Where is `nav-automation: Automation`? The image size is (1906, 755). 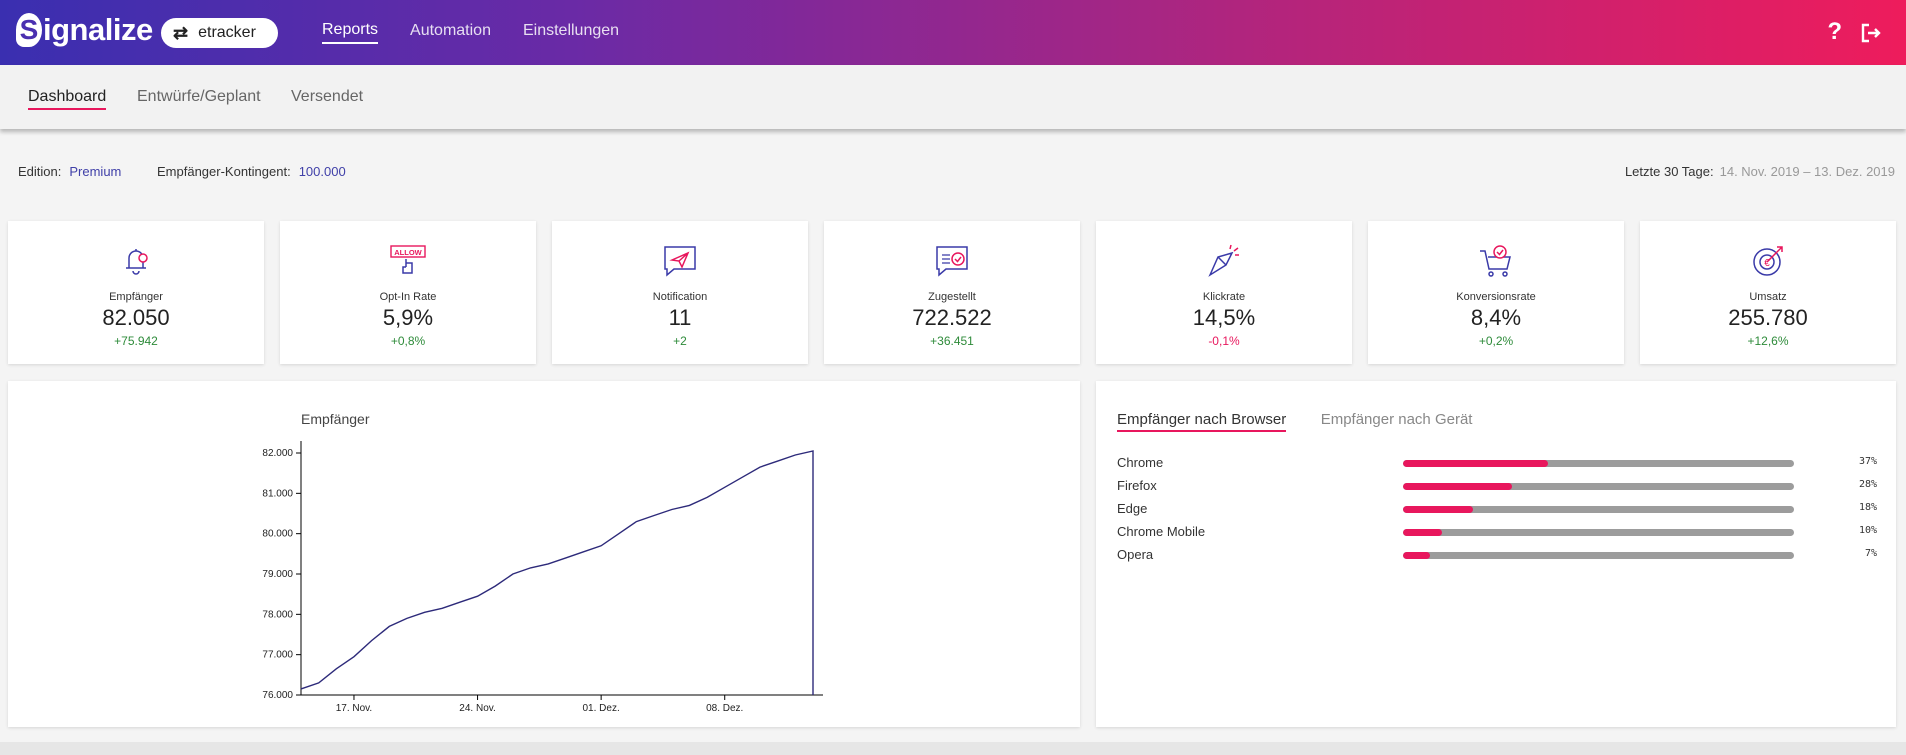
nav-automation: Automation is located at coordinates (450, 30).